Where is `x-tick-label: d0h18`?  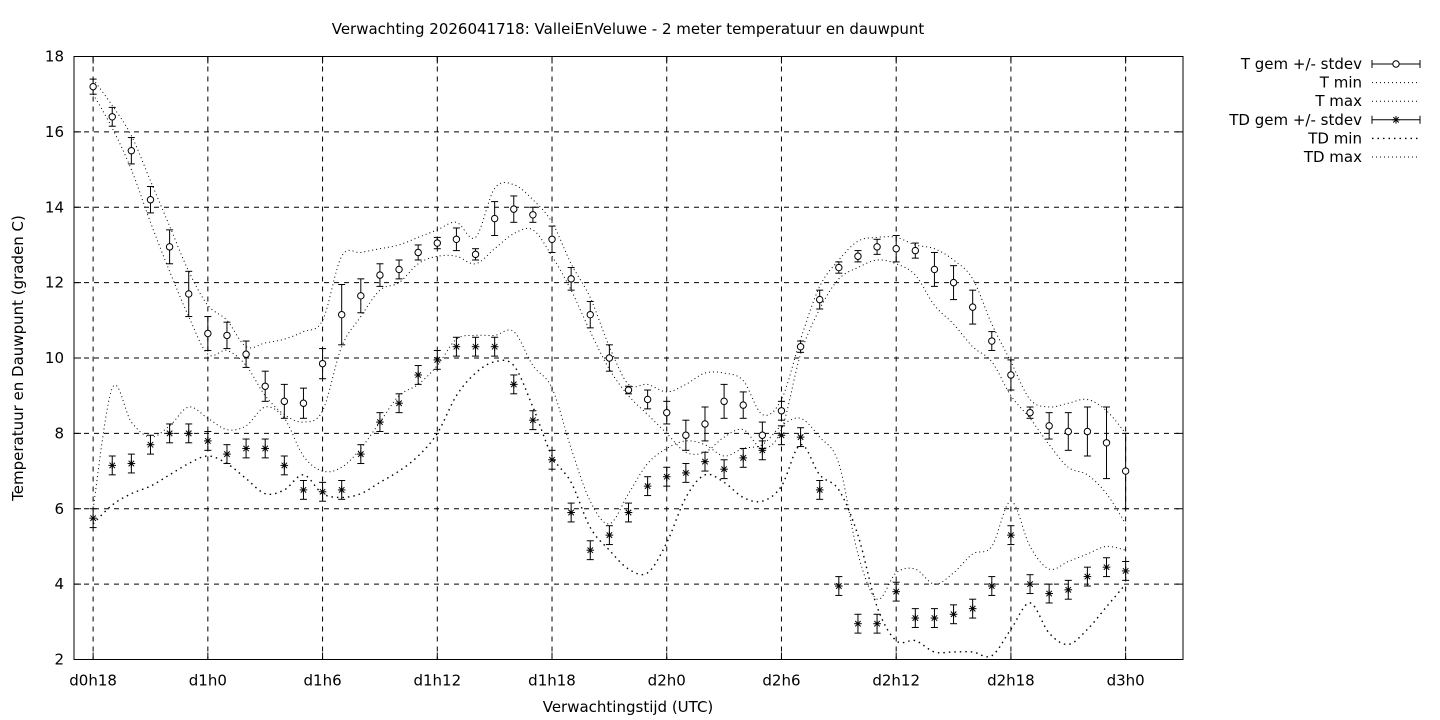
x-tick-label: d0h18 is located at coordinates (93, 681).